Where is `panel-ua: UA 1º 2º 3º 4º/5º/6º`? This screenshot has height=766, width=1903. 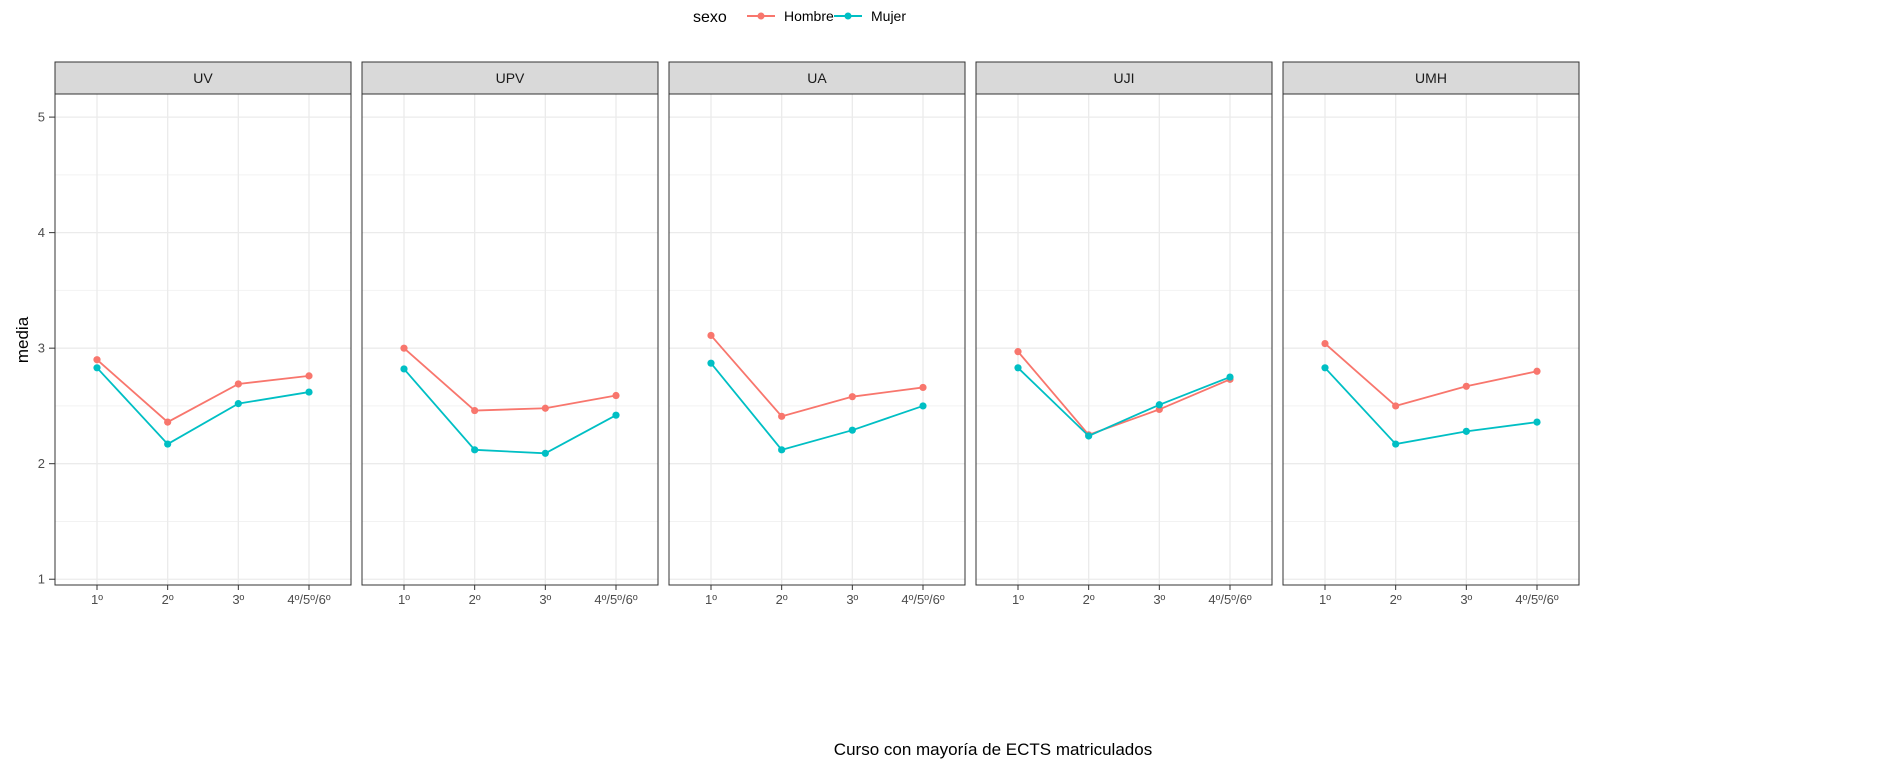 panel-ua: UA 1º 2º 3º 4º/5º/6º is located at coordinates (817, 334).